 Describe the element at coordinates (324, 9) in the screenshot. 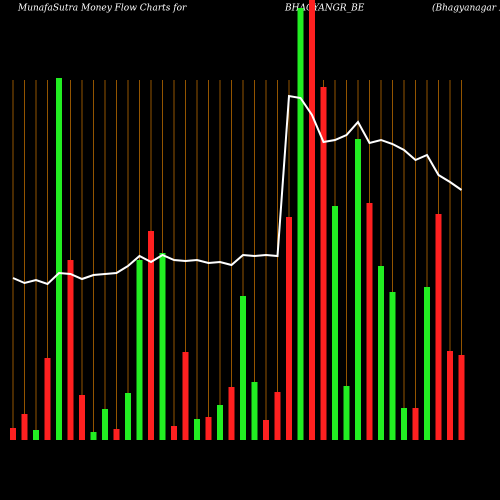

I see `chart-symbol: BHAGYANGR_BE` at that location.